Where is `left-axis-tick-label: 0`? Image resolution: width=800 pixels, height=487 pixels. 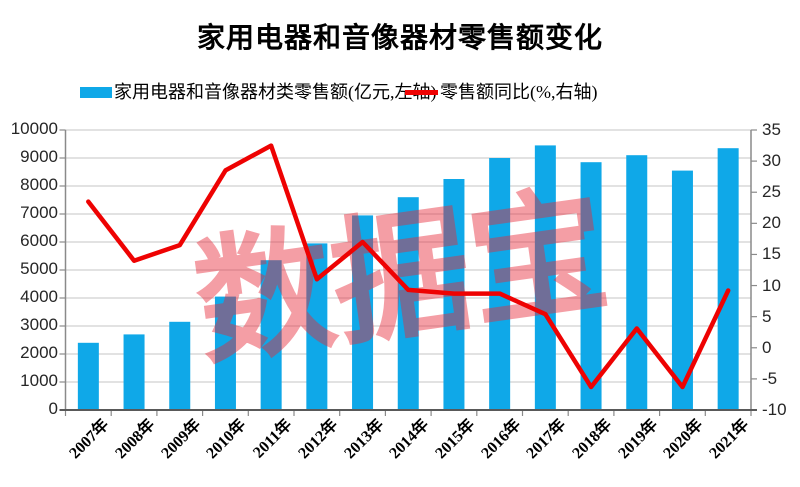 left-axis-tick-label: 0 is located at coordinates (53, 408).